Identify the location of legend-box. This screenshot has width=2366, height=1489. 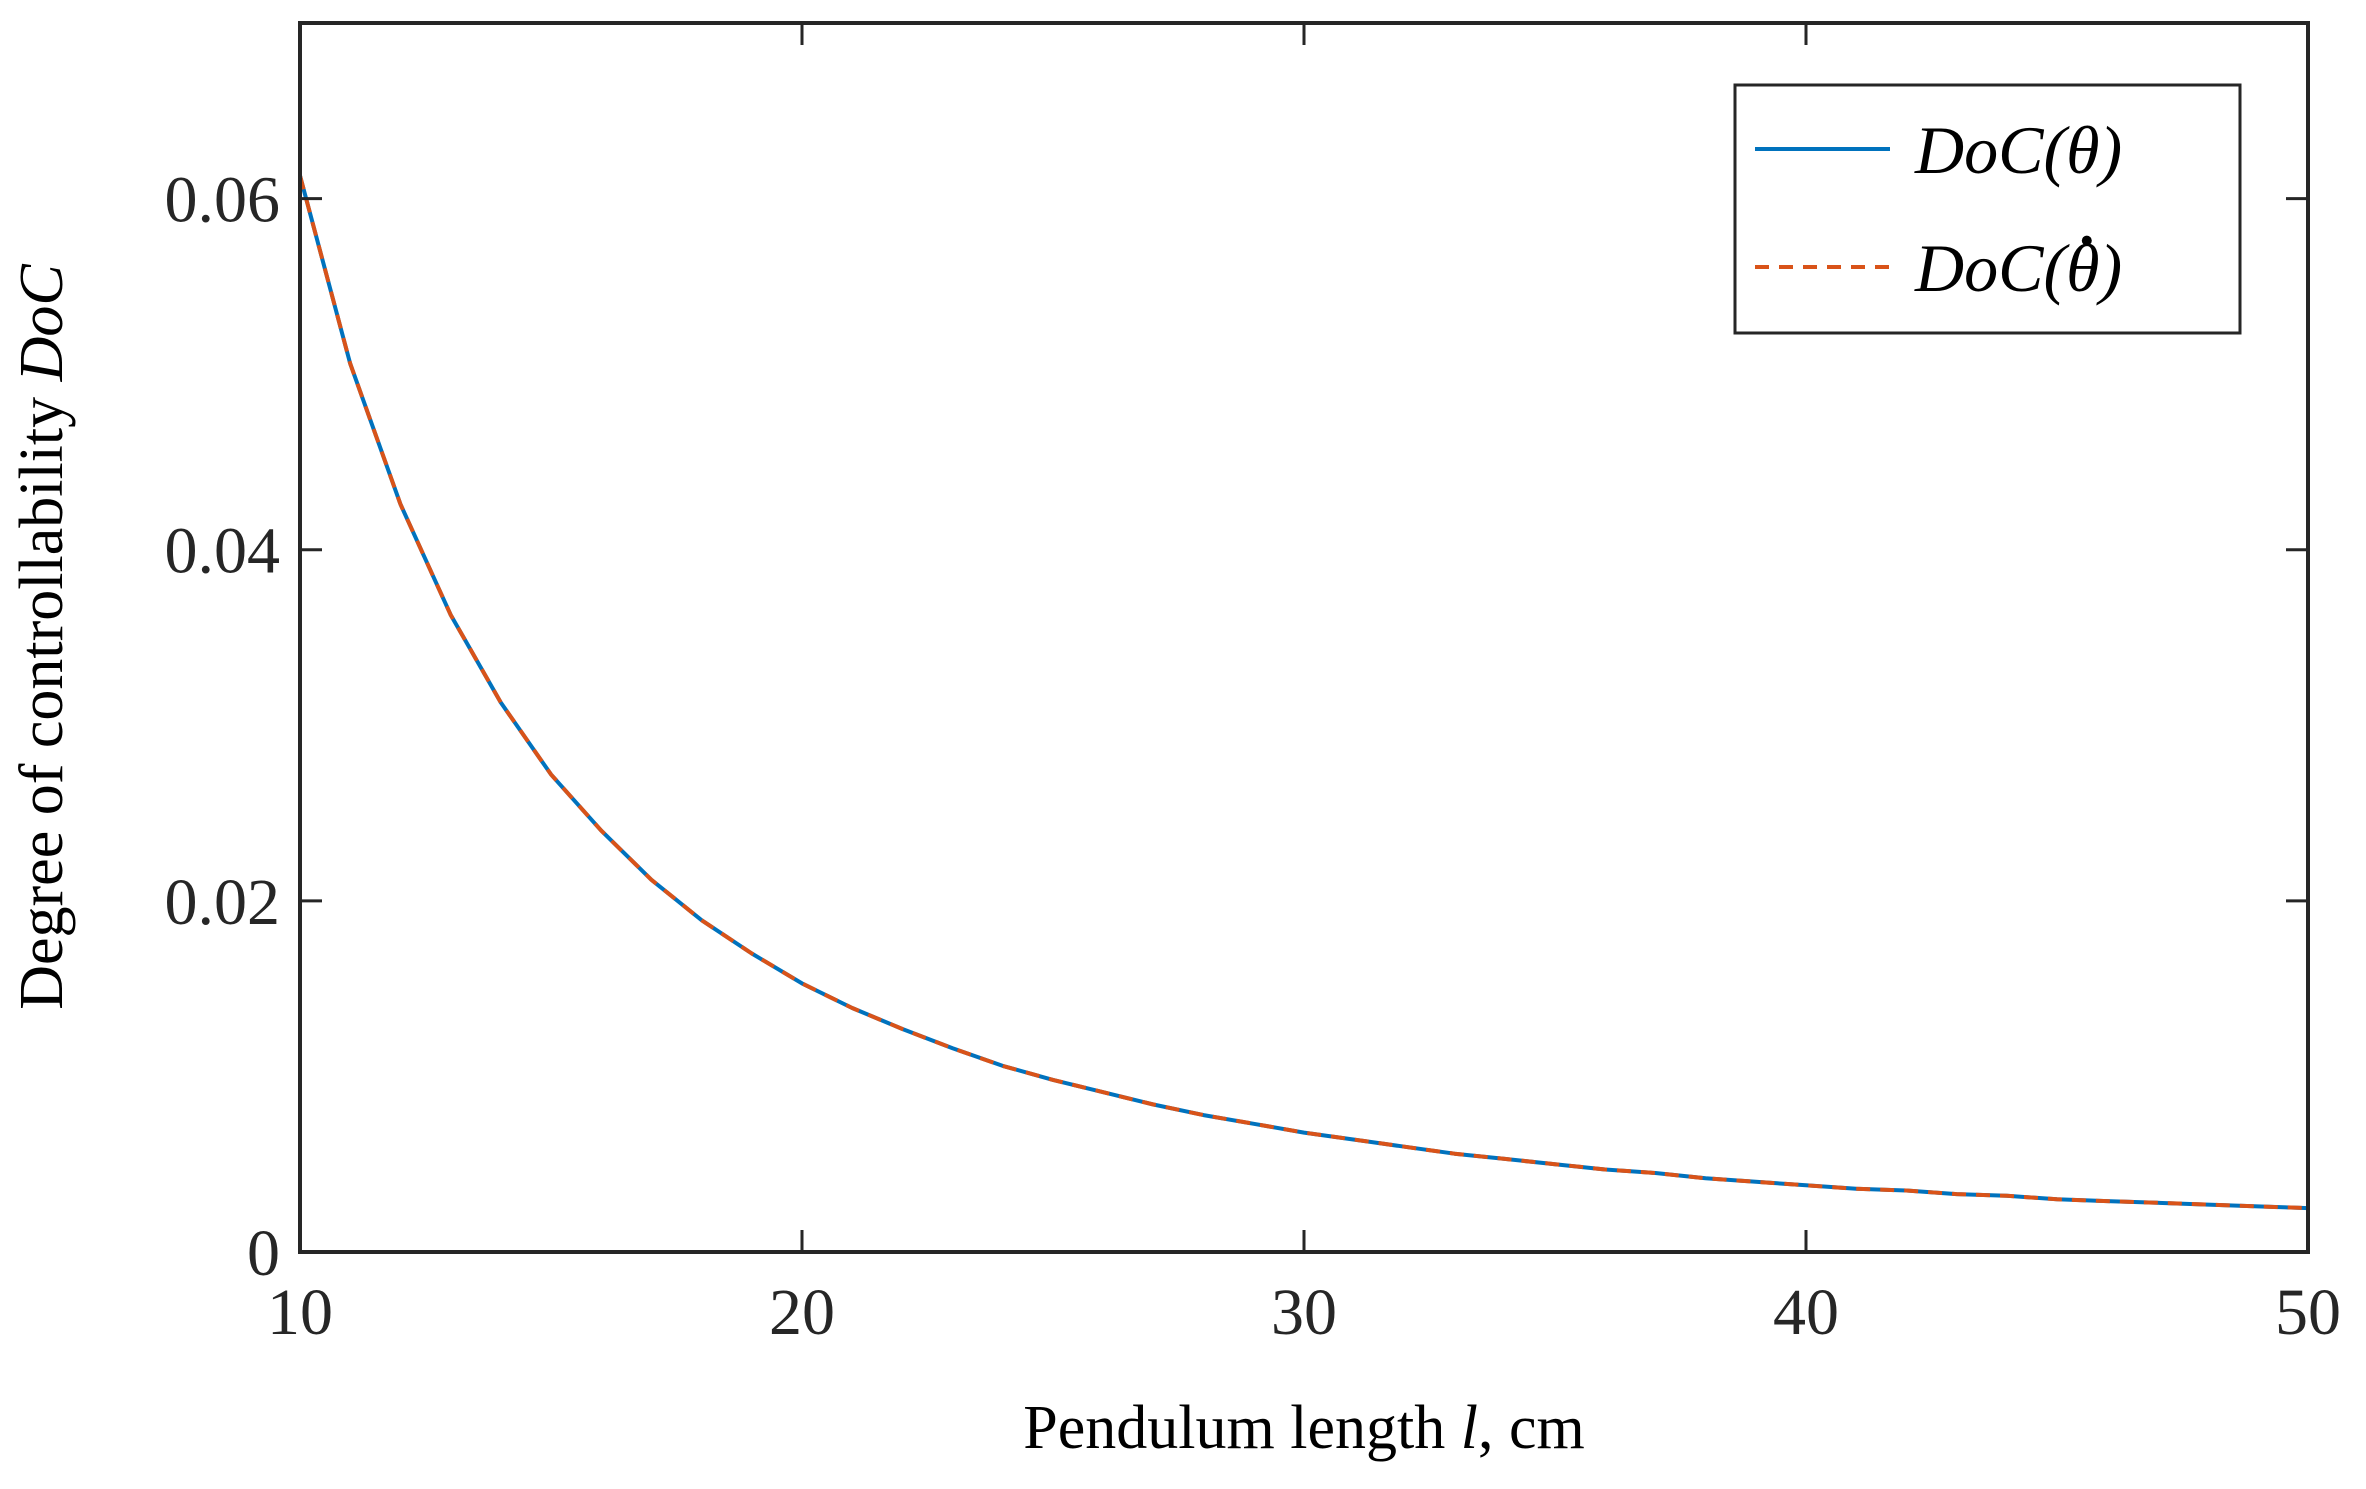
(1987, 209).